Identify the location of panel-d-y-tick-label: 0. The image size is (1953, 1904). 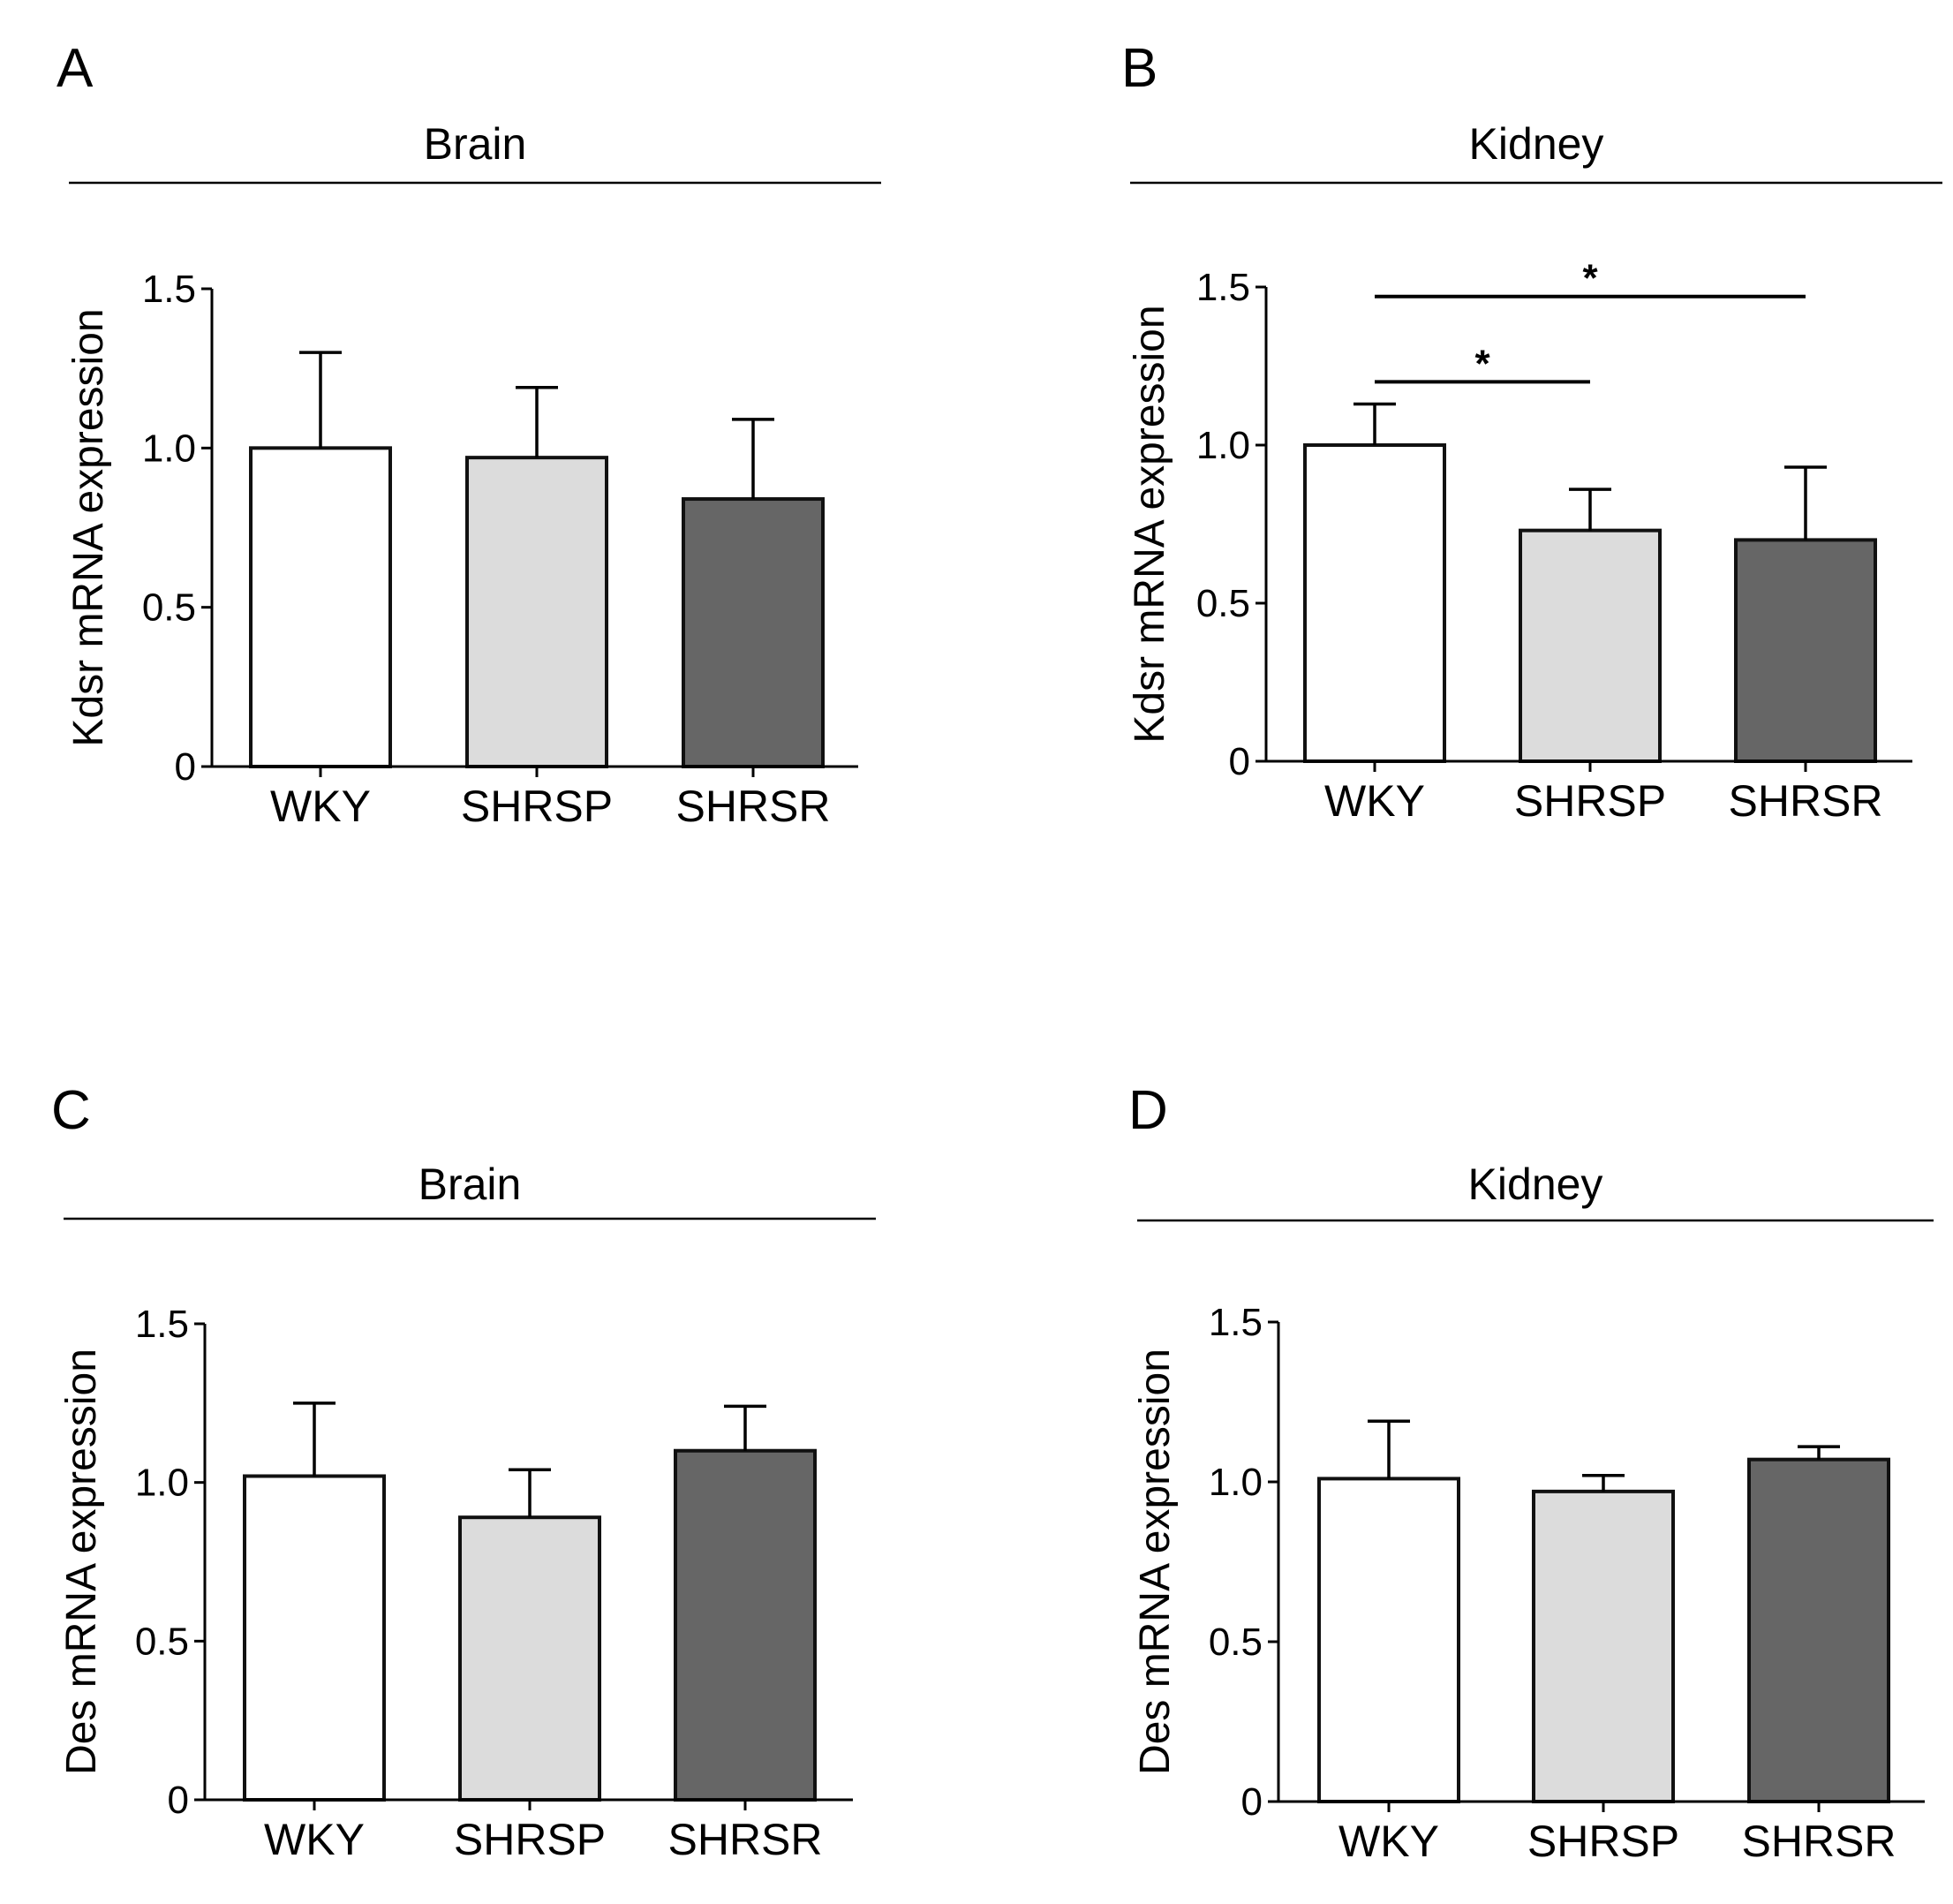
(1252, 1802).